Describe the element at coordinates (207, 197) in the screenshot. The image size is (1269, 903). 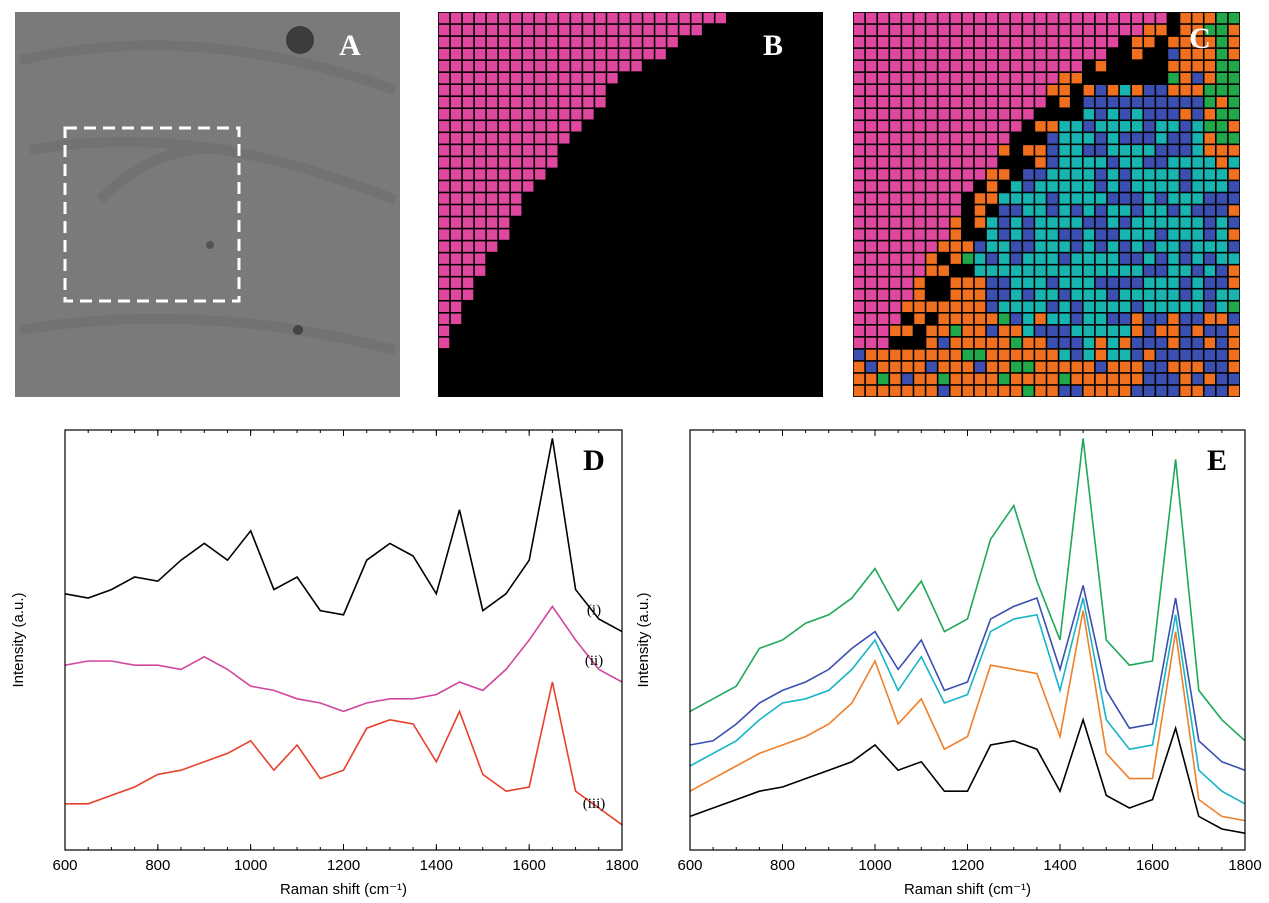
I see `texture` at that location.